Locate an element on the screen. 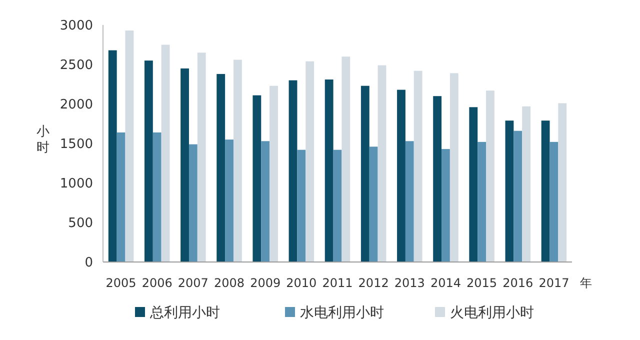  x-tick-label: 2008 is located at coordinates (229, 283).